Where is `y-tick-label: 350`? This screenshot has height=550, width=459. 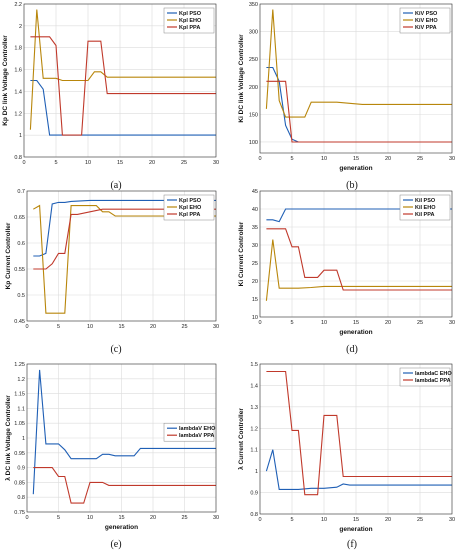
y-tick-label: 350 is located at coordinates (253, 5).